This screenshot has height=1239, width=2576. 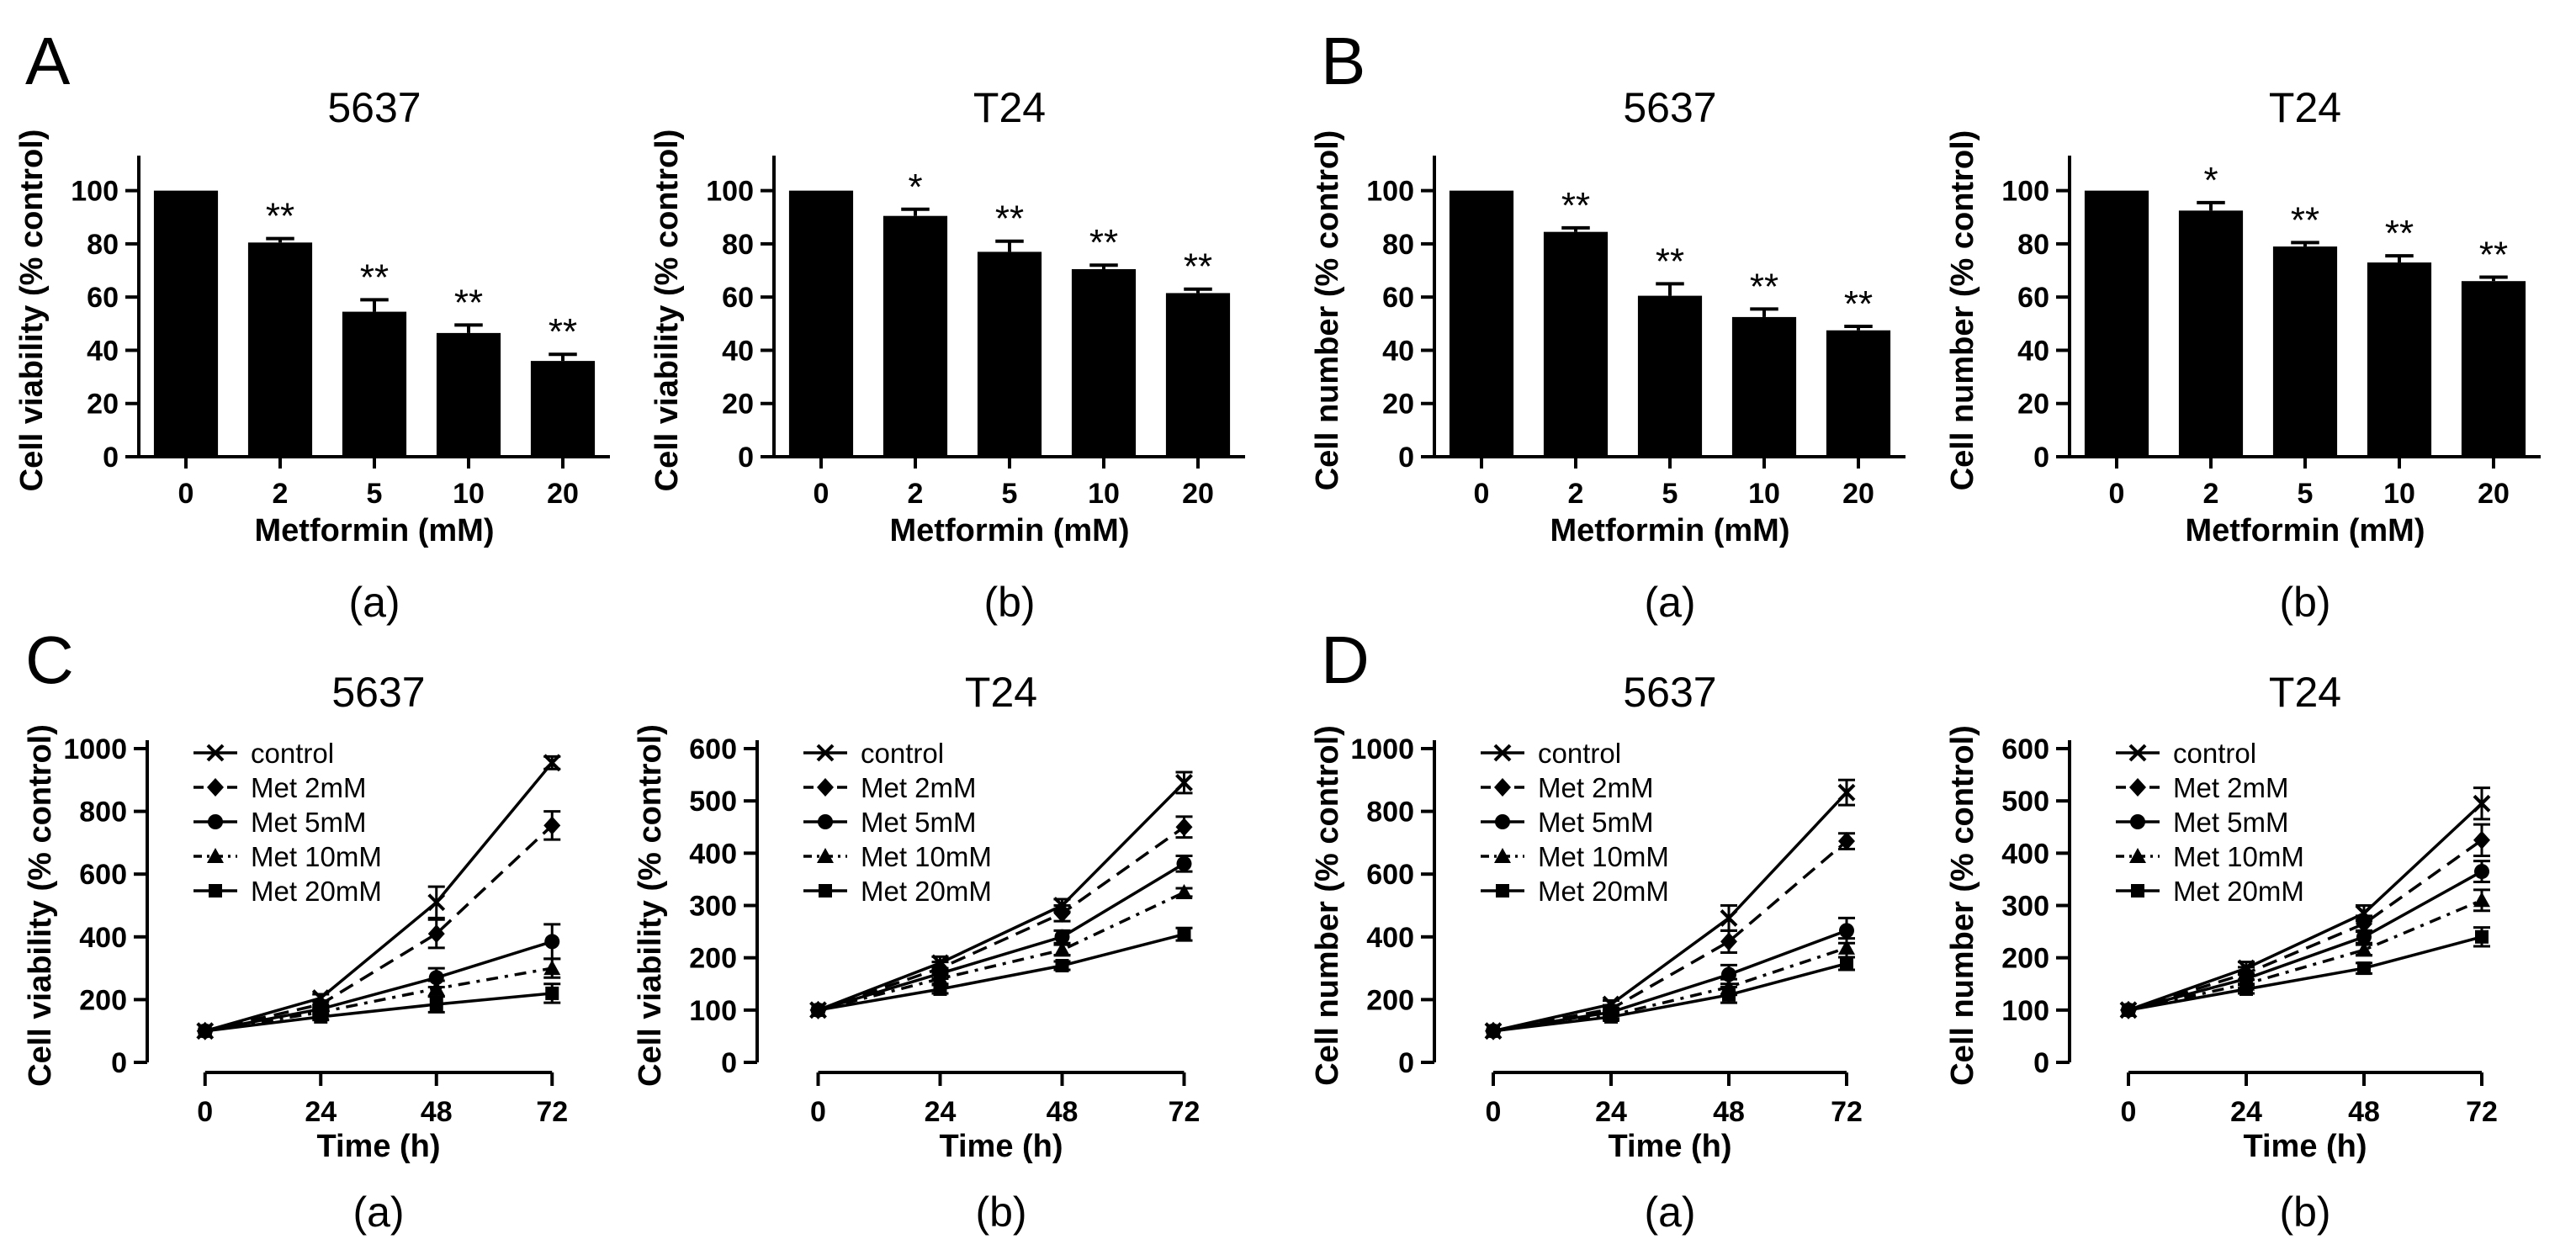 What do you see at coordinates (103, 405) in the screenshot?
I see `y-tick-label: 20` at bounding box center [103, 405].